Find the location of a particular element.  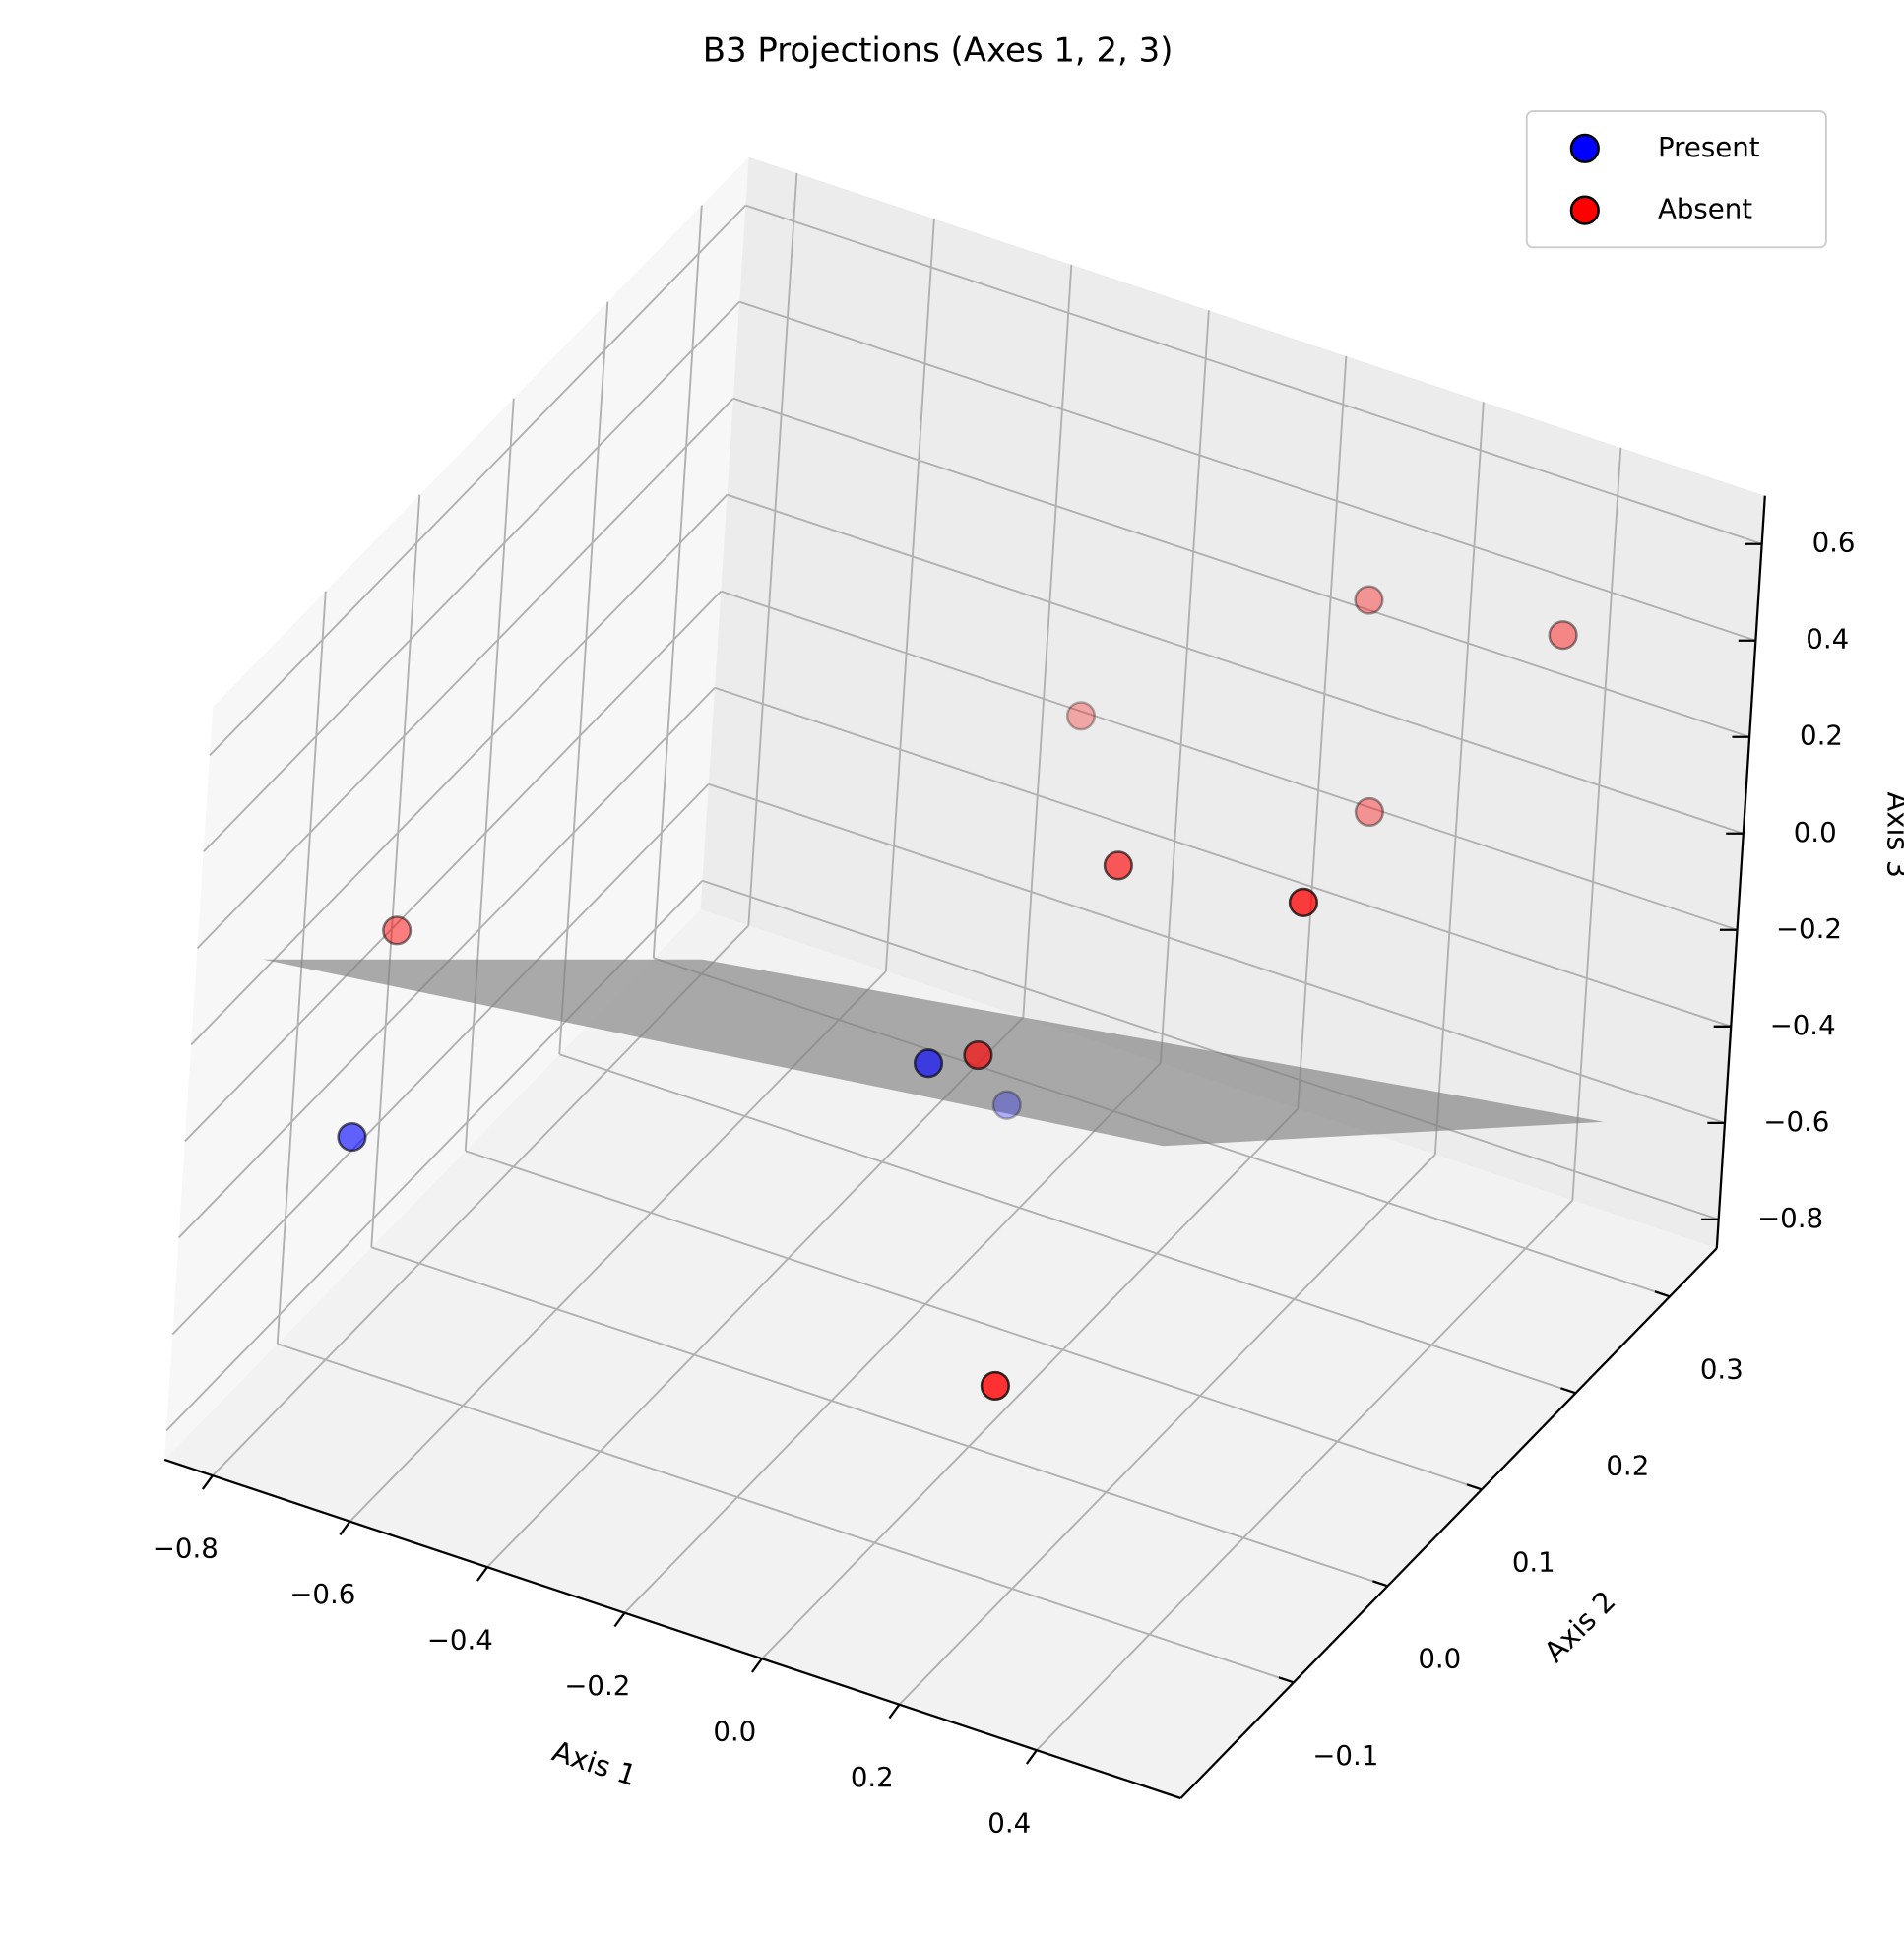

x-tick-label: 0.0 is located at coordinates (734, 1732).